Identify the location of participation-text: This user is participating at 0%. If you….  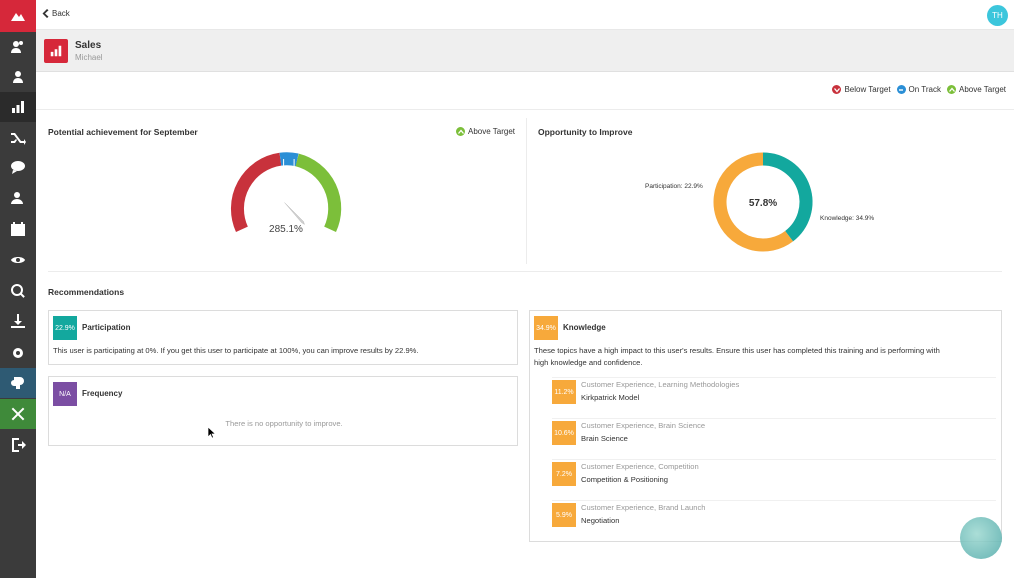
(236, 350).